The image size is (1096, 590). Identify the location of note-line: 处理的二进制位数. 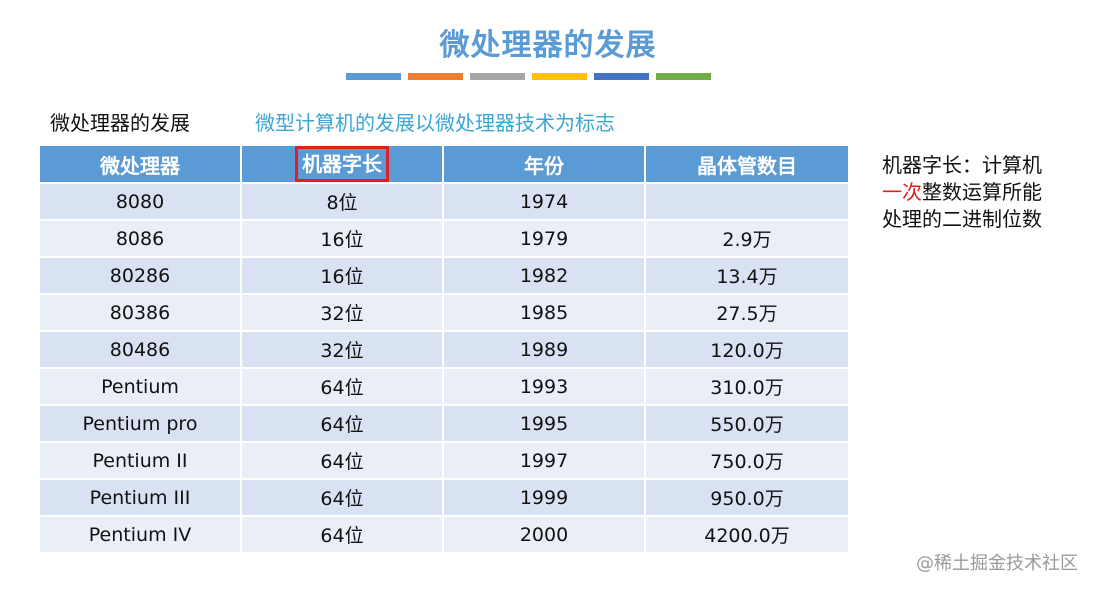
(962, 219).